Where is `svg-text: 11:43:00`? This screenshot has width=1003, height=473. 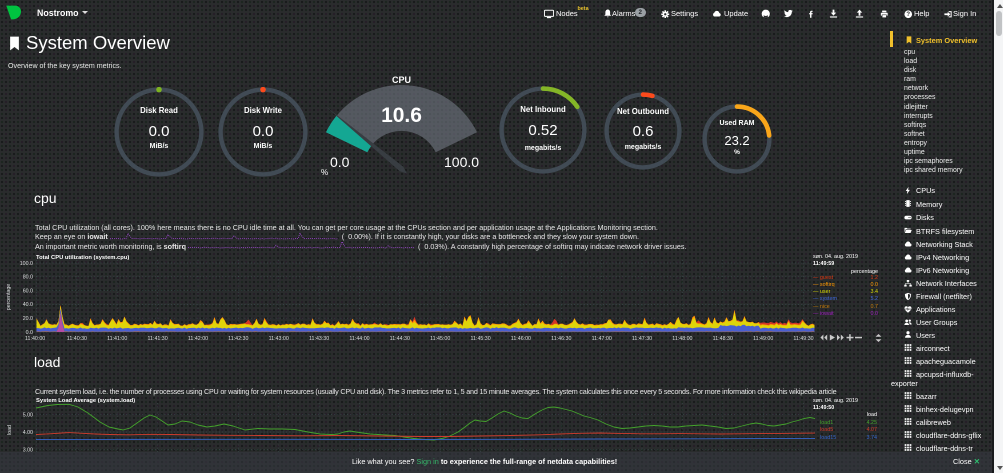
svg-text: 11:43:00 is located at coordinates (279, 339).